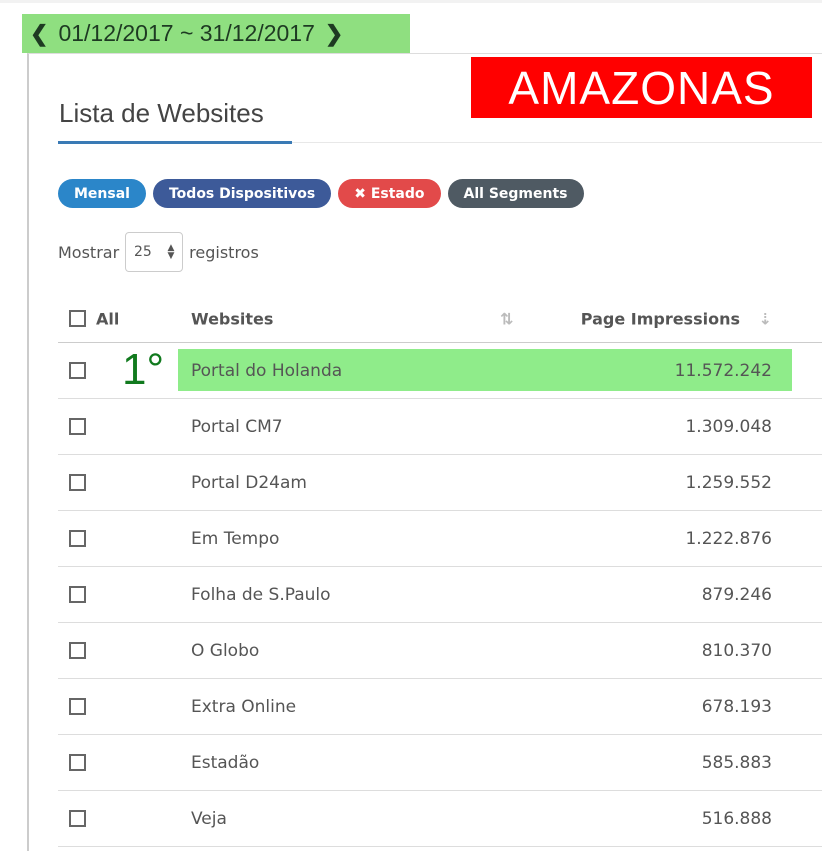 The image size is (822, 851). I want to click on page-length-select: 25 ▲ ▼, so click(154, 252).